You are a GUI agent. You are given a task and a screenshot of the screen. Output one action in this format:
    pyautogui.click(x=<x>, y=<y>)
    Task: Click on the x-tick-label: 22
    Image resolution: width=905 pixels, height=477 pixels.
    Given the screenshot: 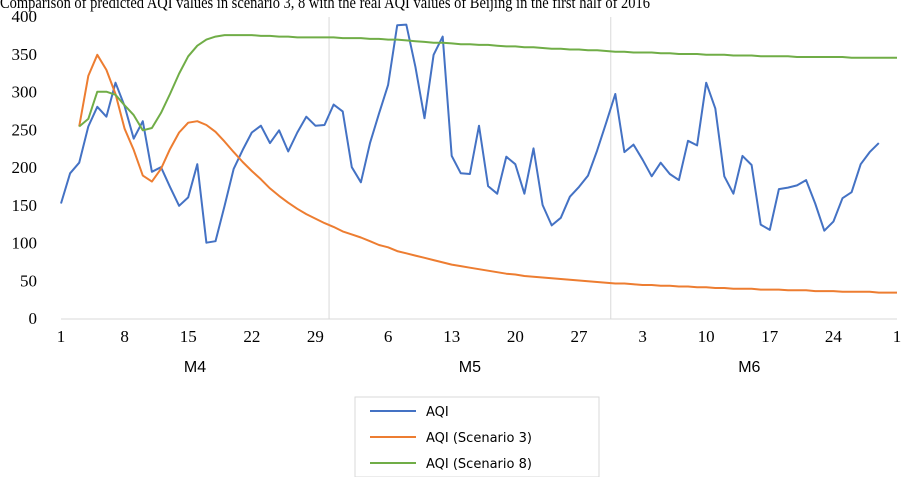 What is the action you would take?
    pyautogui.click(x=251, y=336)
    